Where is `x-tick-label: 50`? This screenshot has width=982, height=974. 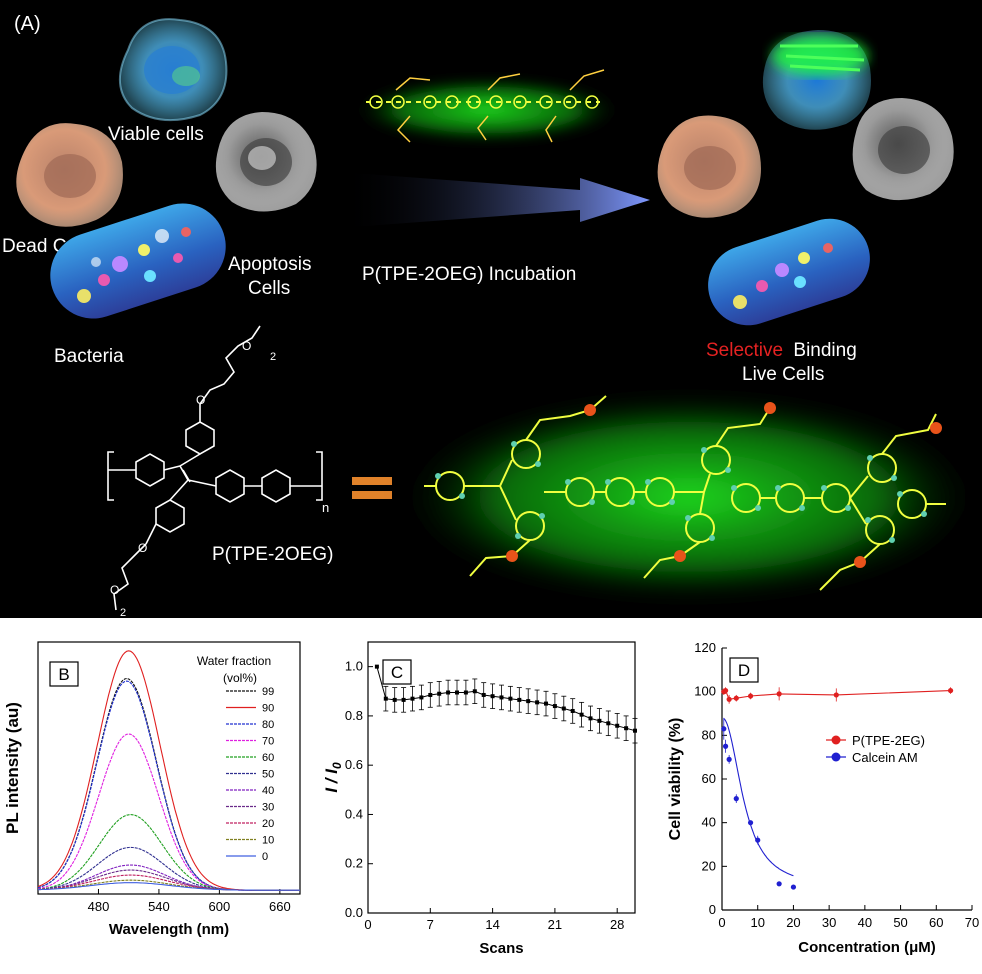
x-tick-label: 50 is located at coordinates (900, 922).